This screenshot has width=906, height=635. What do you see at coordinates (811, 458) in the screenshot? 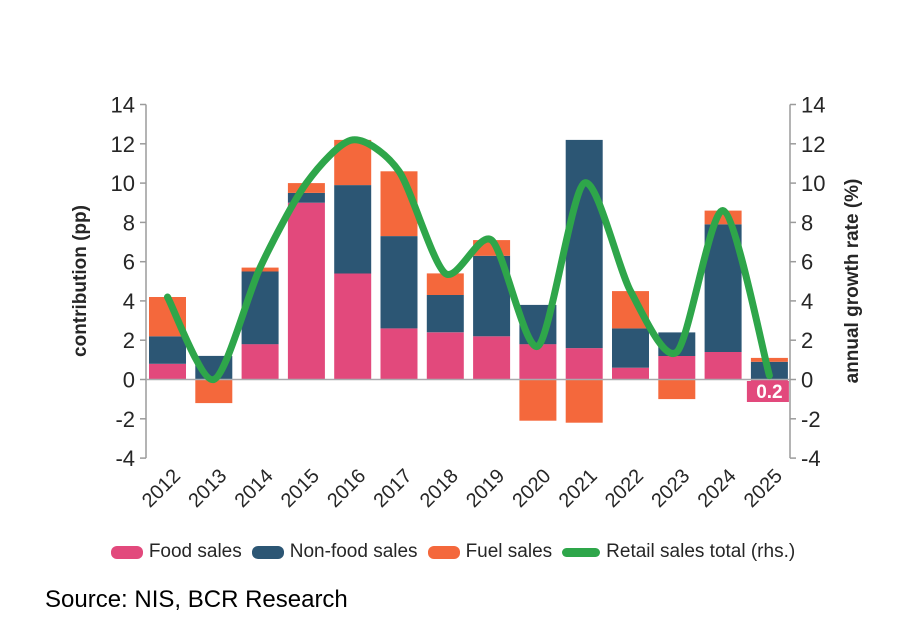
I see `right-axis-label: -4` at bounding box center [811, 458].